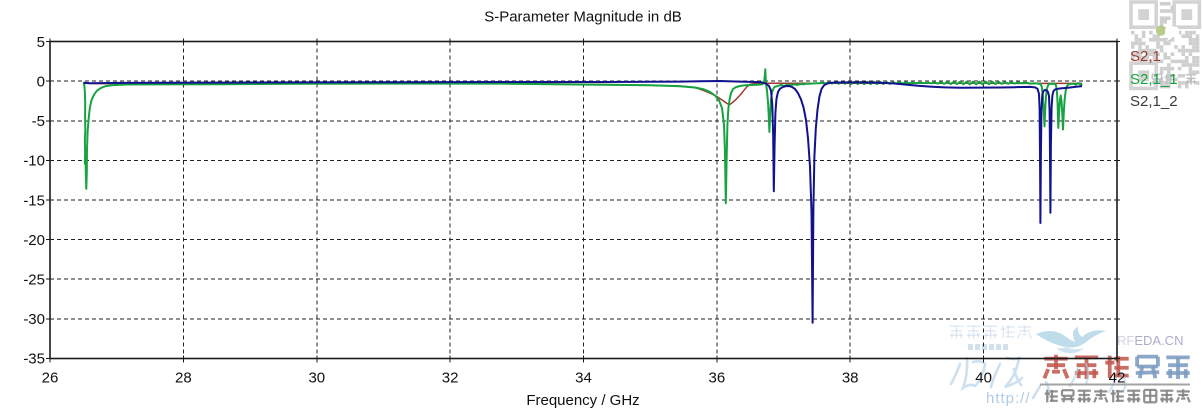 Image resolution: width=1202 pixels, height=410 pixels. What do you see at coordinates (983, 378) in the screenshot?
I see `svg-text: 40` at bounding box center [983, 378].